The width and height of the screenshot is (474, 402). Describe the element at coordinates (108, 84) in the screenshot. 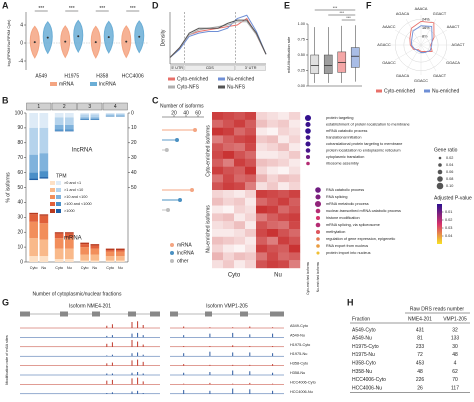

I see `legend-label: lncRNA` at that location.